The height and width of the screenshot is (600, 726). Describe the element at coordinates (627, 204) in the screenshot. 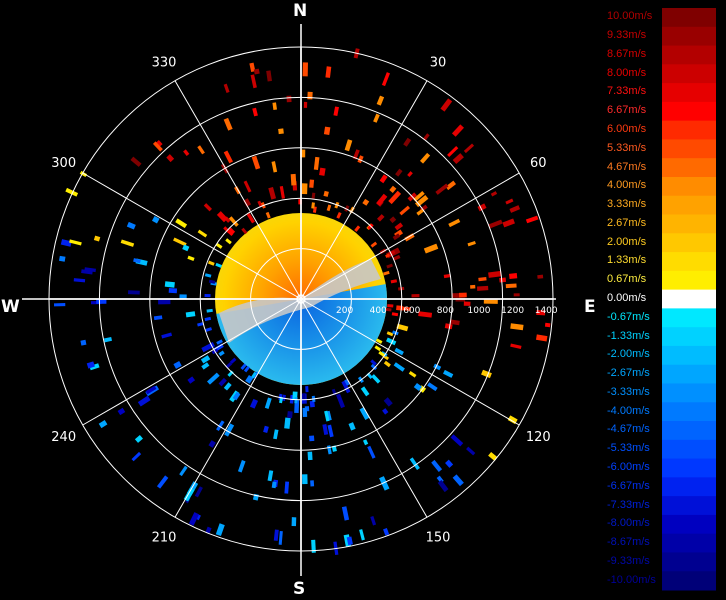

I see `colorbar-label: 3.33m/s` at that location.